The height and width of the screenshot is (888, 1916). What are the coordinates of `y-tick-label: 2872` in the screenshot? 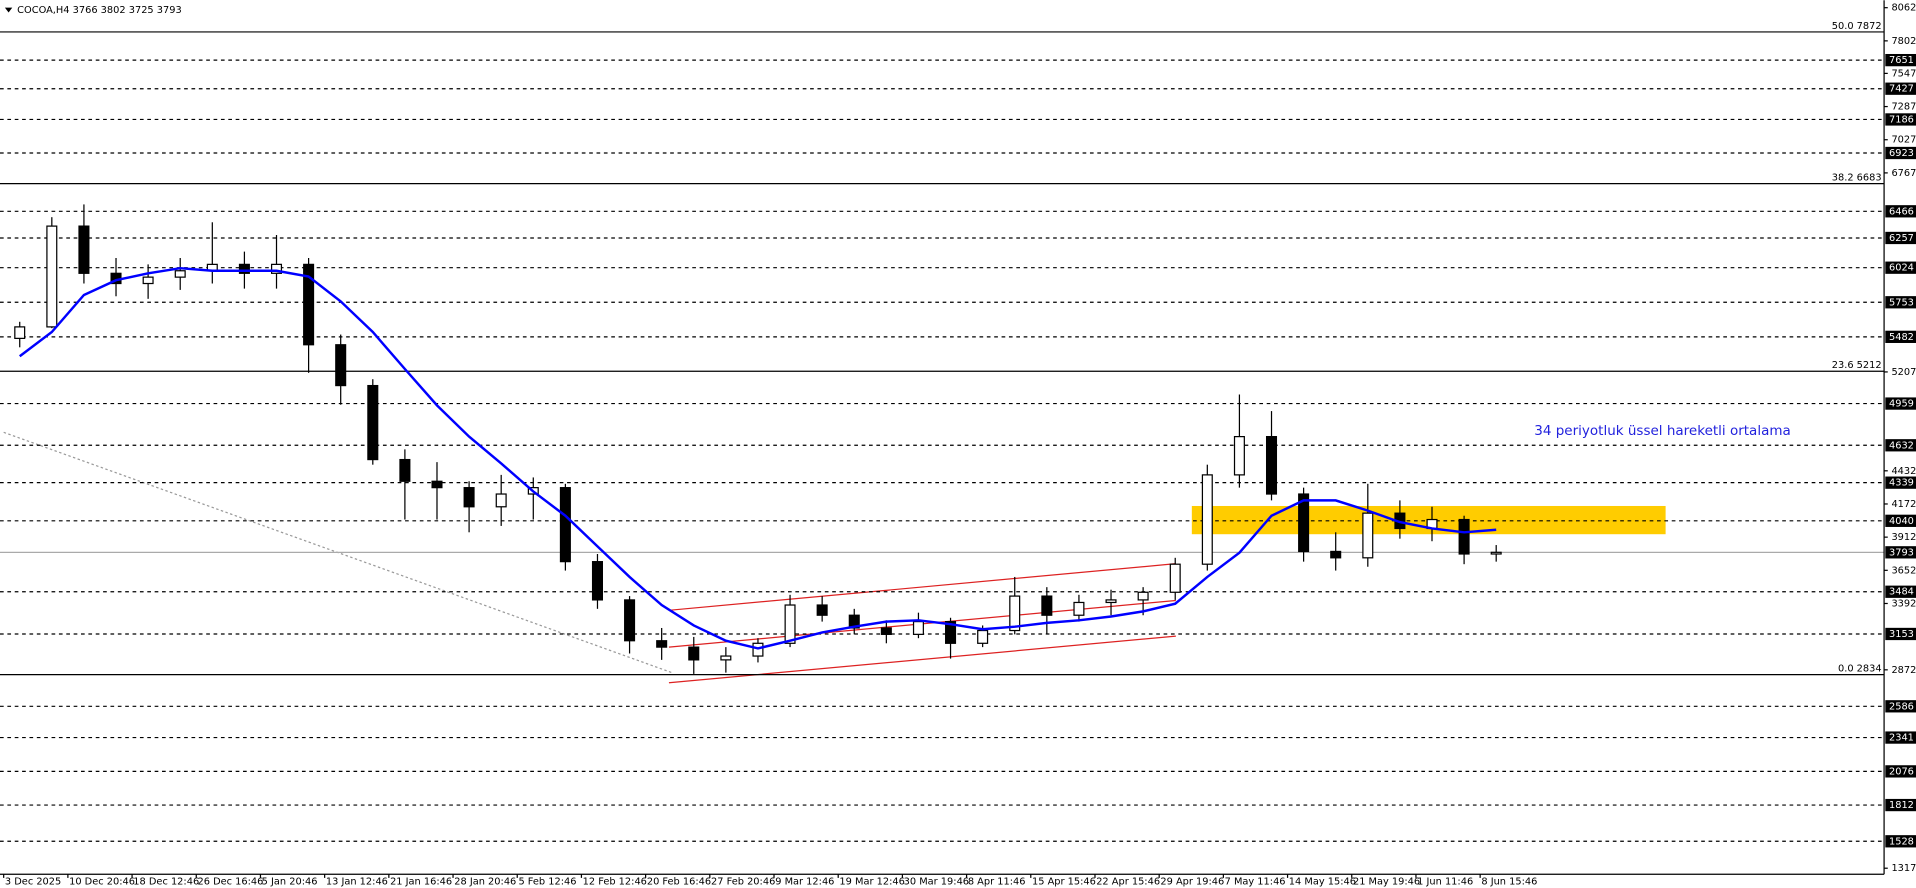 It's located at (1903, 670).